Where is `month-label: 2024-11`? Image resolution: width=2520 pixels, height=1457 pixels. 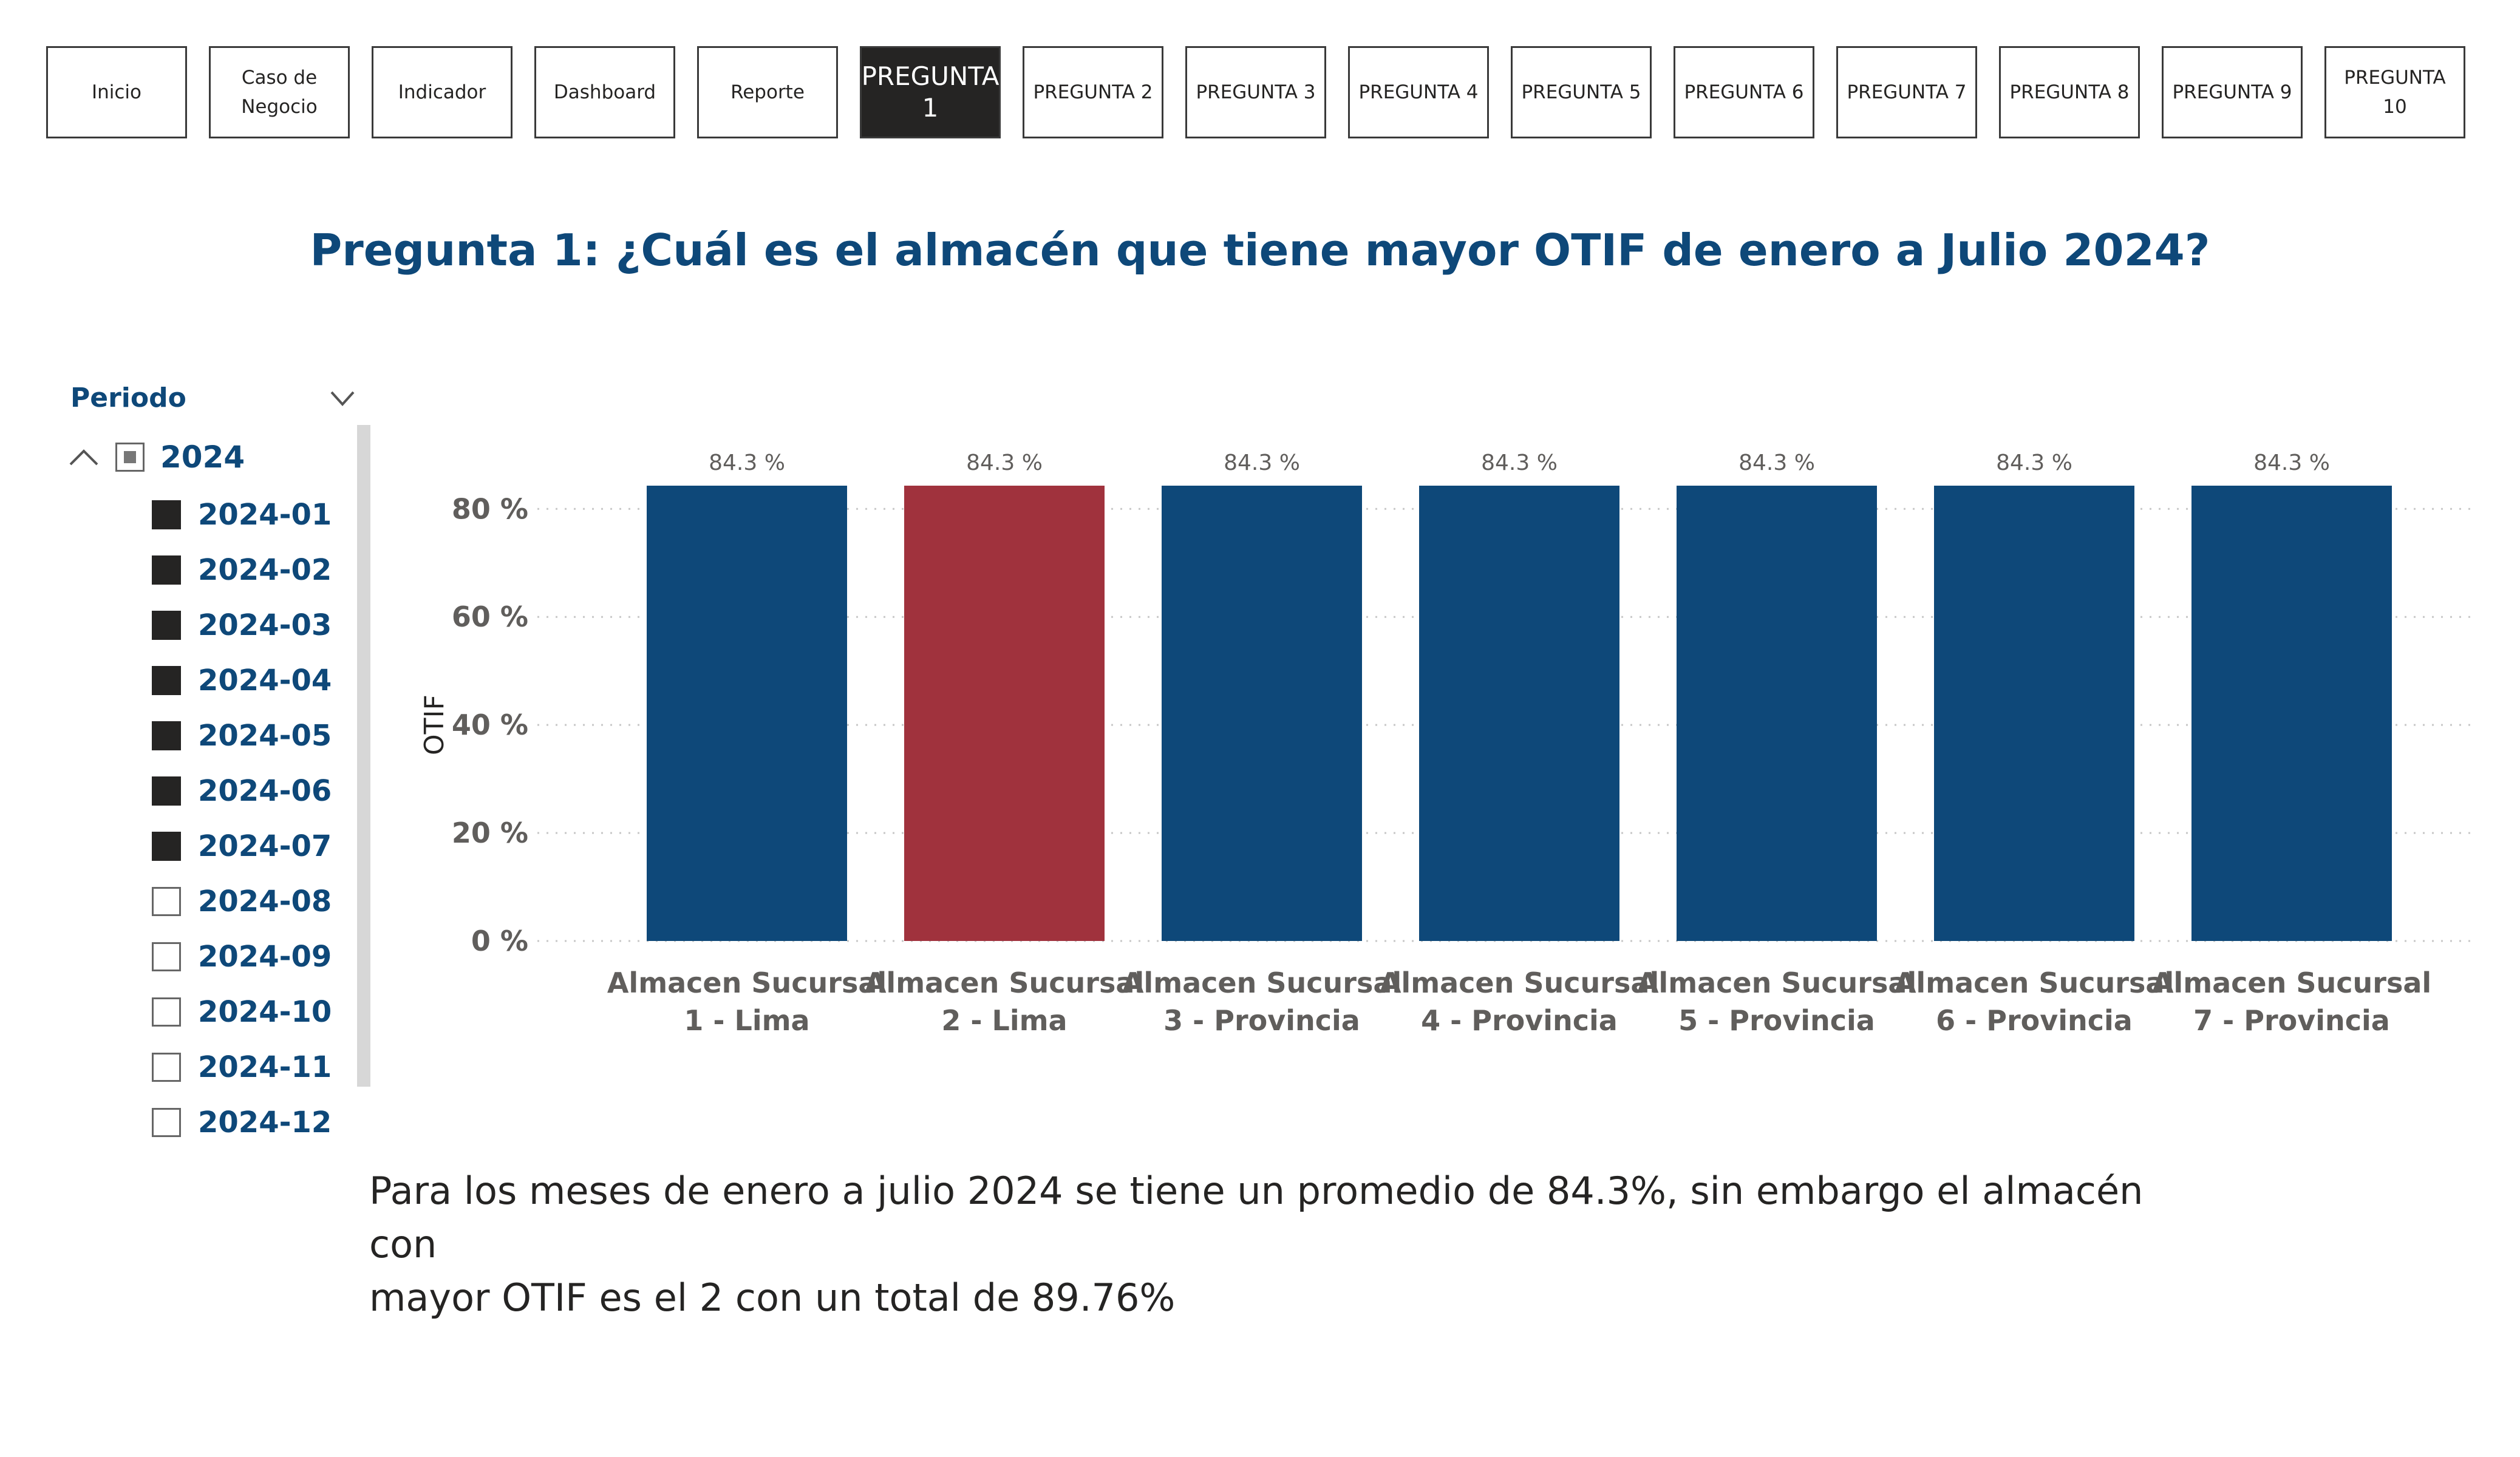 month-label: 2024-11 is located at coordinates (265, 1067).